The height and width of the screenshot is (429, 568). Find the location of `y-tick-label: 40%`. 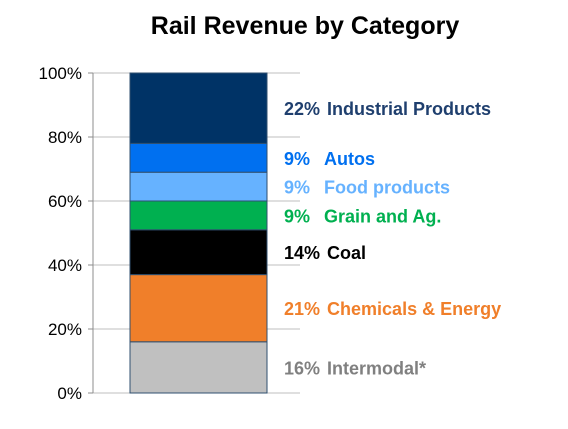

y-tick-label: 40% is located at coordinates (65, 265).